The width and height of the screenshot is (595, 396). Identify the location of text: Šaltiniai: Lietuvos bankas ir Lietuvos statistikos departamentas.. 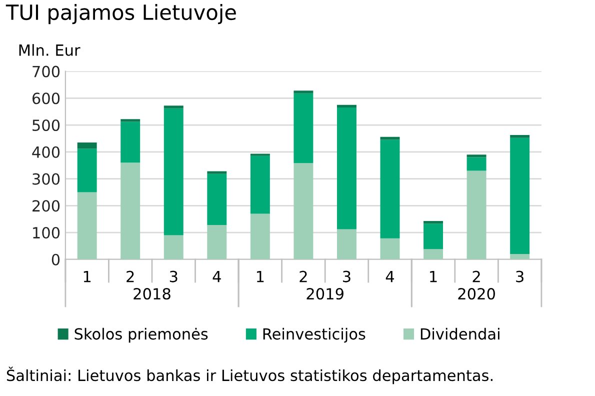
(249, 375).